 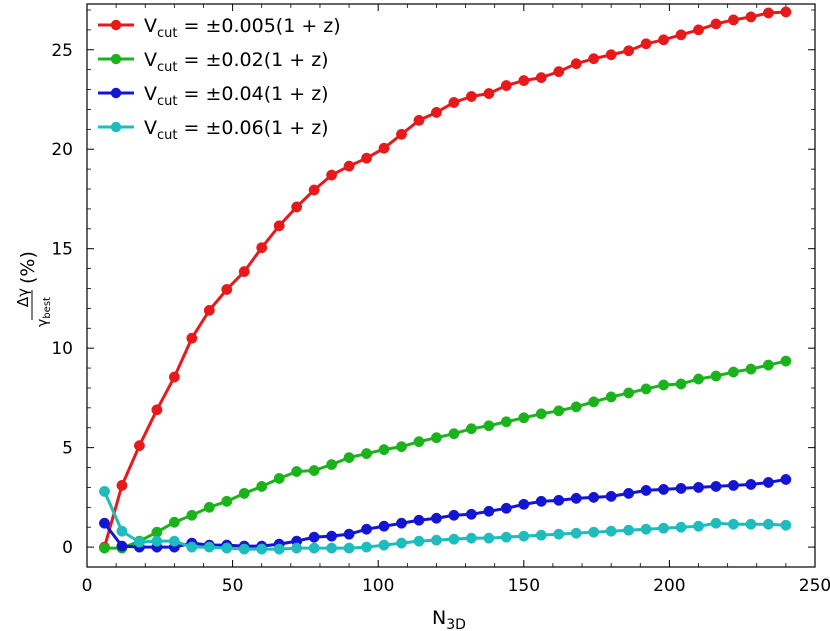 What do you see at coordinates (87, 586) in the screenshot?
I see `x-tick-label: 0` at bounding box center [87, 586].